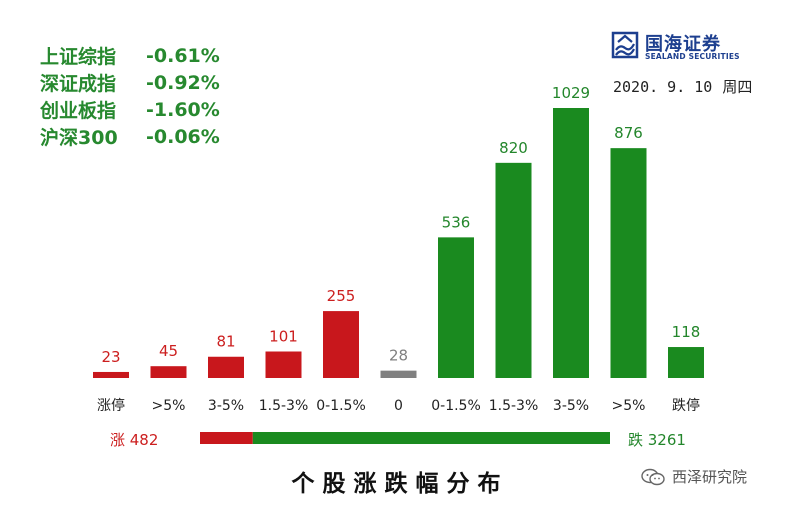 The width and height of the screenshot is (800, 513). I want to click on brand-name-en: SEALAND SECURITIES, so click(692, 56).